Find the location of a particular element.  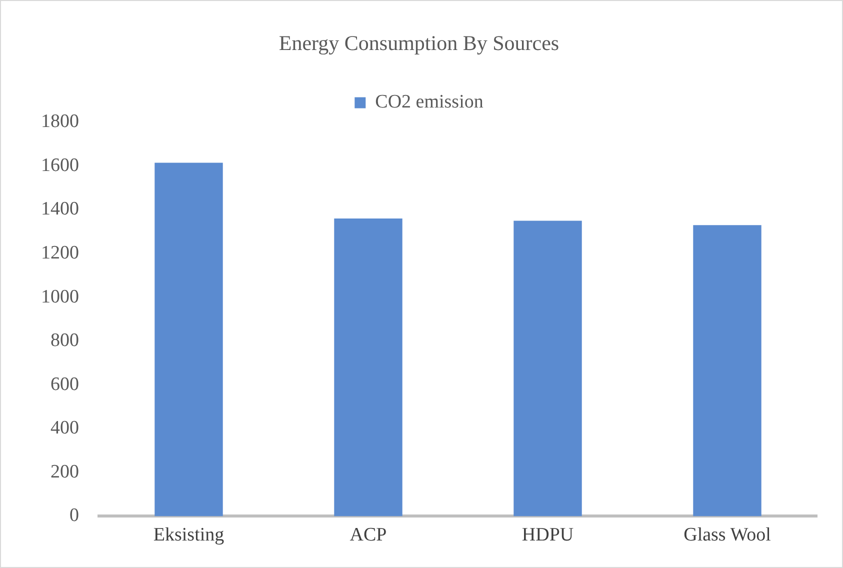

legend-label: CO2 emission is located at coordinates (429, 102).